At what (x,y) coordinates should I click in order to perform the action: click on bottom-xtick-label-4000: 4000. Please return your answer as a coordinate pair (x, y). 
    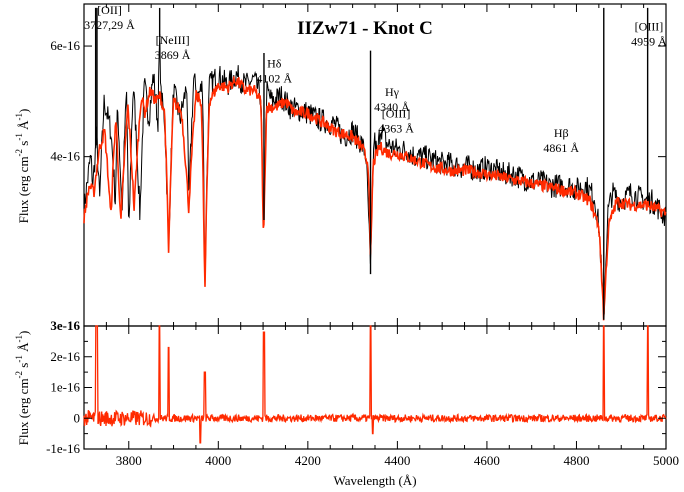
    Looking at the image, I should click on (218, 460).